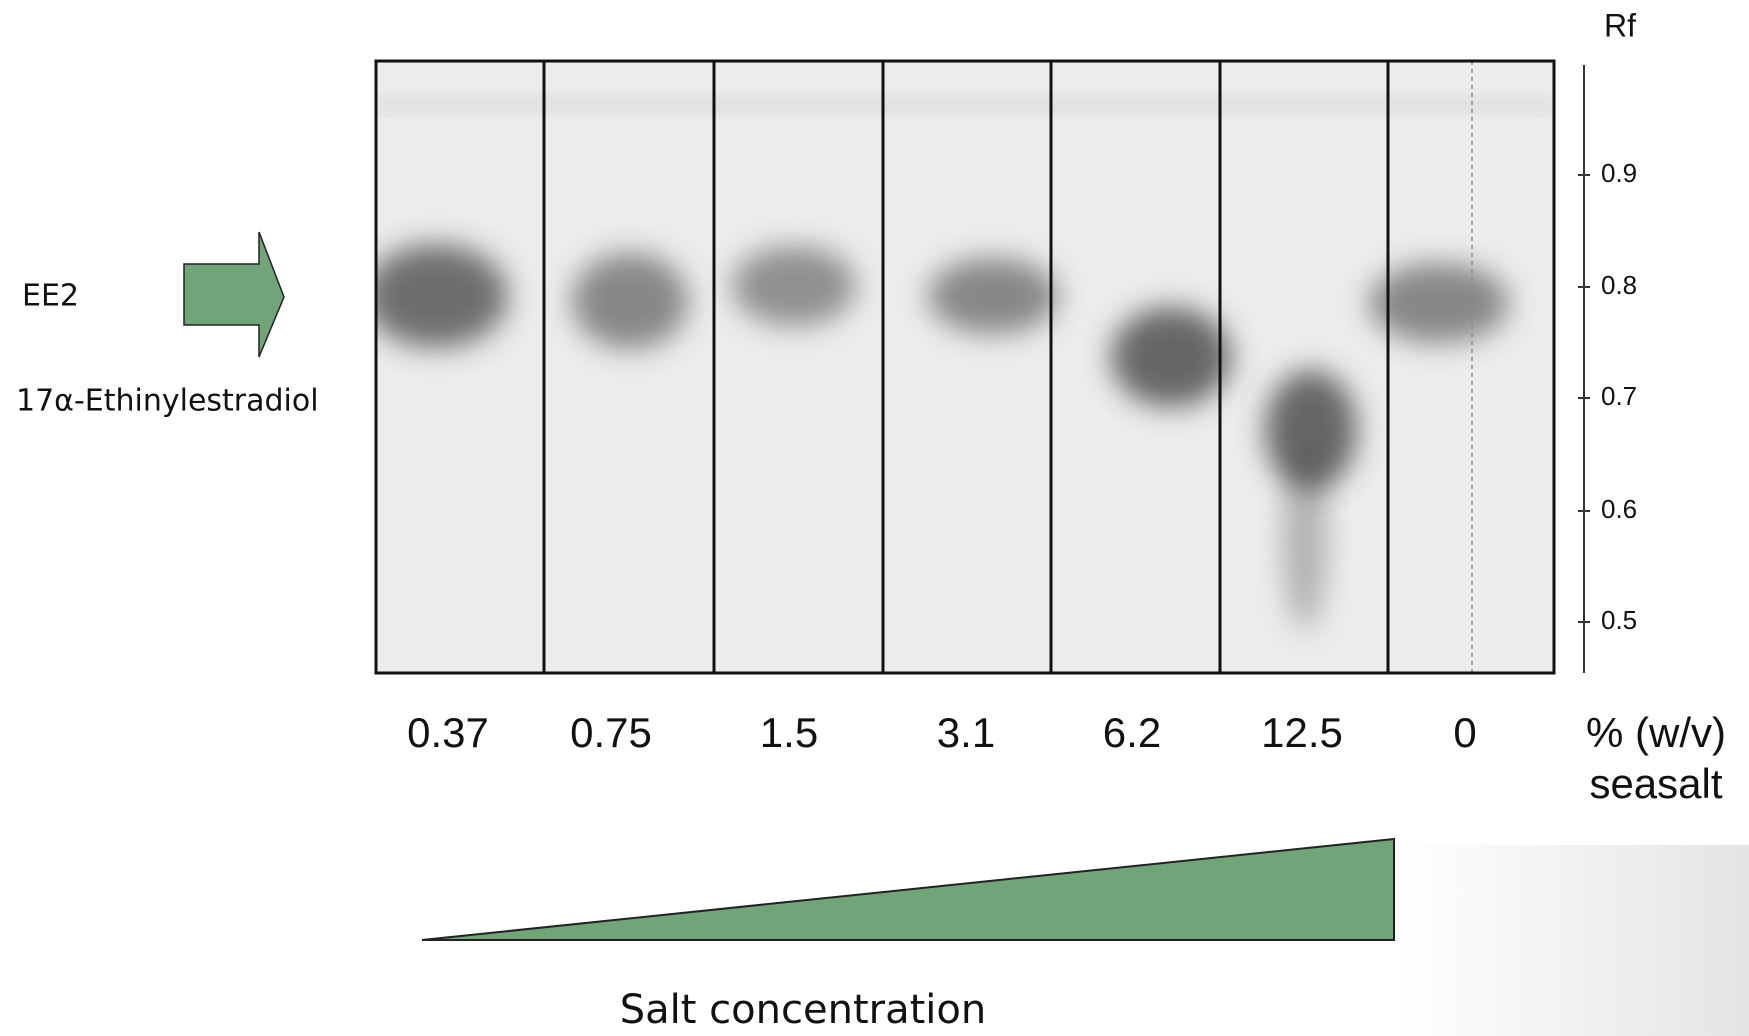 Image resolution: width=1749 pixels, height=1036 pixels. What do you see at coordinates (1619, 173) in the screenshot?
I see `rf-tick-label: 0.9` at bounding box center [1619, 173].